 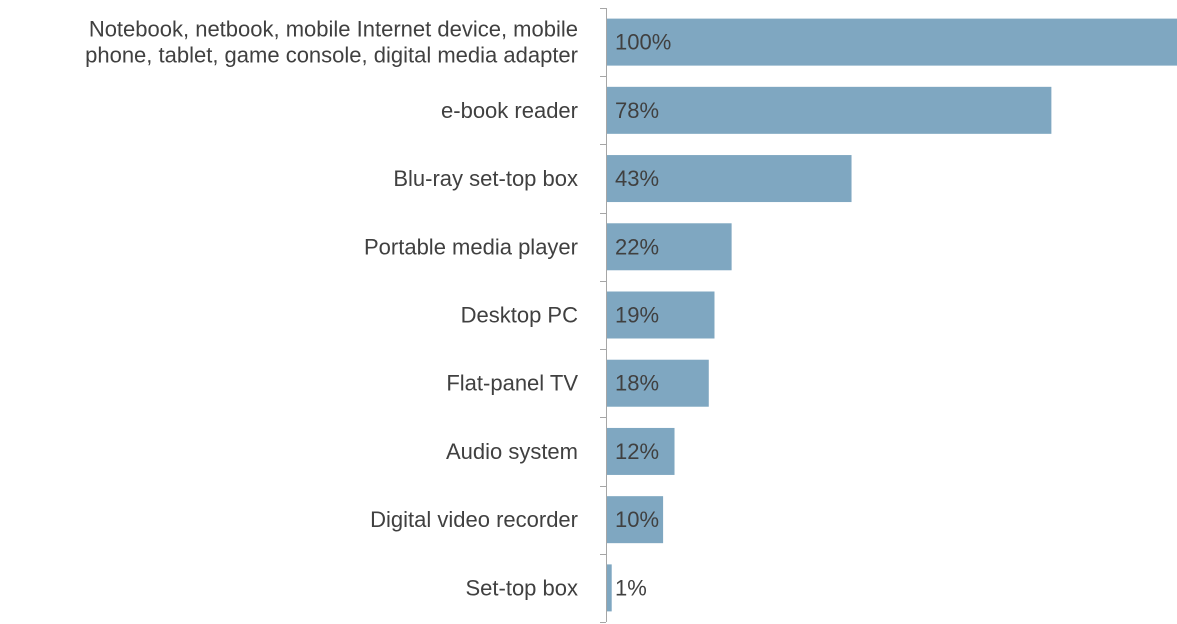 I want to click on category-label: Digital video recorder, so click(x=474, y=519).